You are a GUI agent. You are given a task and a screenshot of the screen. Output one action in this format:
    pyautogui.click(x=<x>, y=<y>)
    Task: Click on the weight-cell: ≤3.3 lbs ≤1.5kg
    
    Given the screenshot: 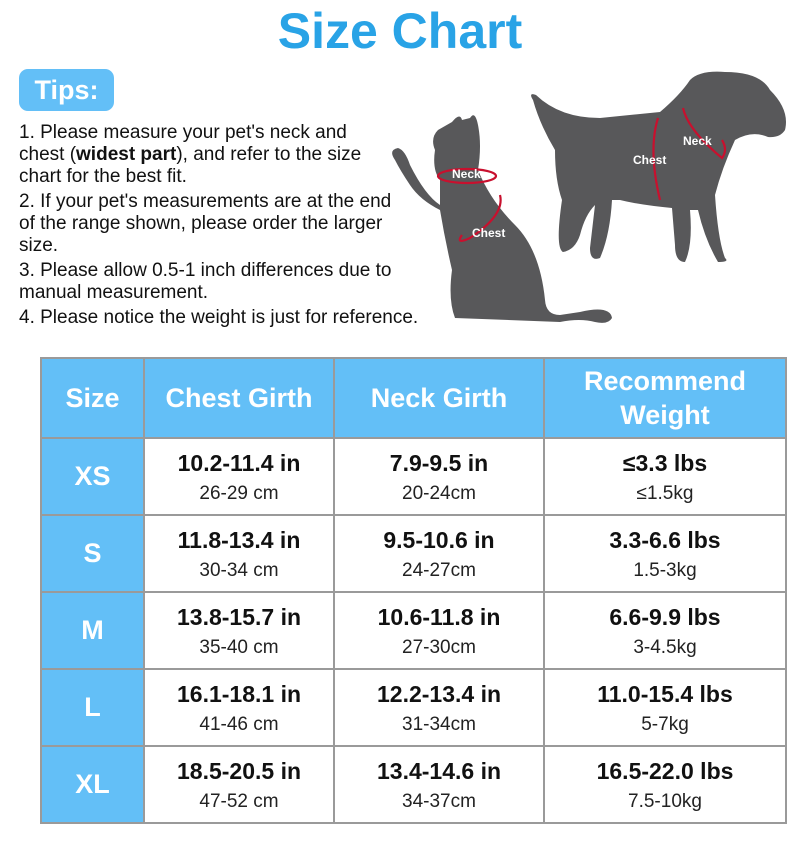 What is the action you would take?
    pyautogui.click(x=665, y=476)
    